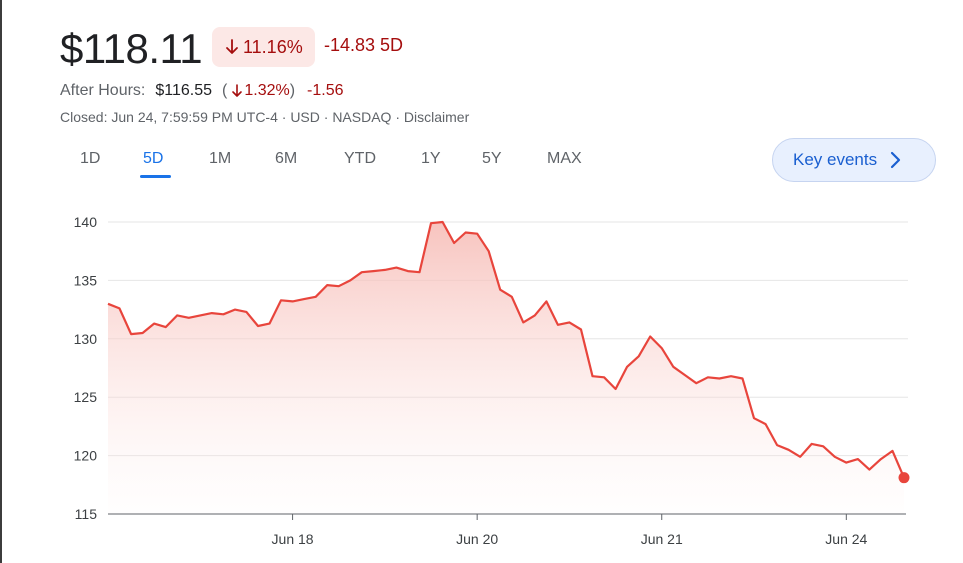 This screenshot has height=563, width=963. Describe the element at coordinates (267, 90) in the screenshot. I see `after-hours-percent: 1.32%` at that location.